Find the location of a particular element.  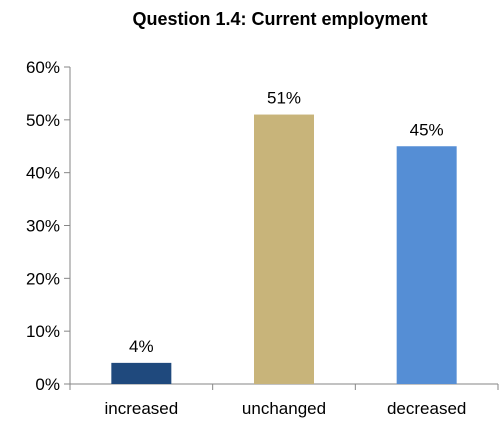

y-tick-label: 60% is located at coordinates (43, 67).